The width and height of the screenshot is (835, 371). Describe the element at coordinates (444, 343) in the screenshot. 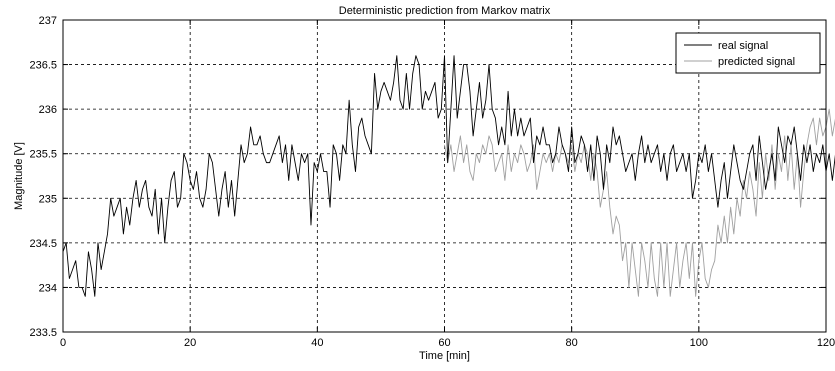

I see `x-tick-label: 60` at that location.